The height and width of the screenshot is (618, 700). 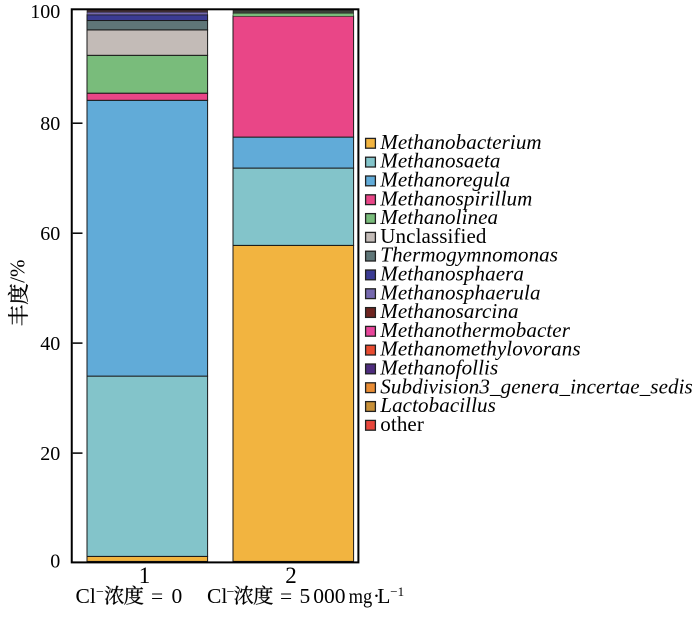 What do you see at coordinates (50, 234) in the screenshot?
I see `svg-text: 60` at bounding box center [50, 234].